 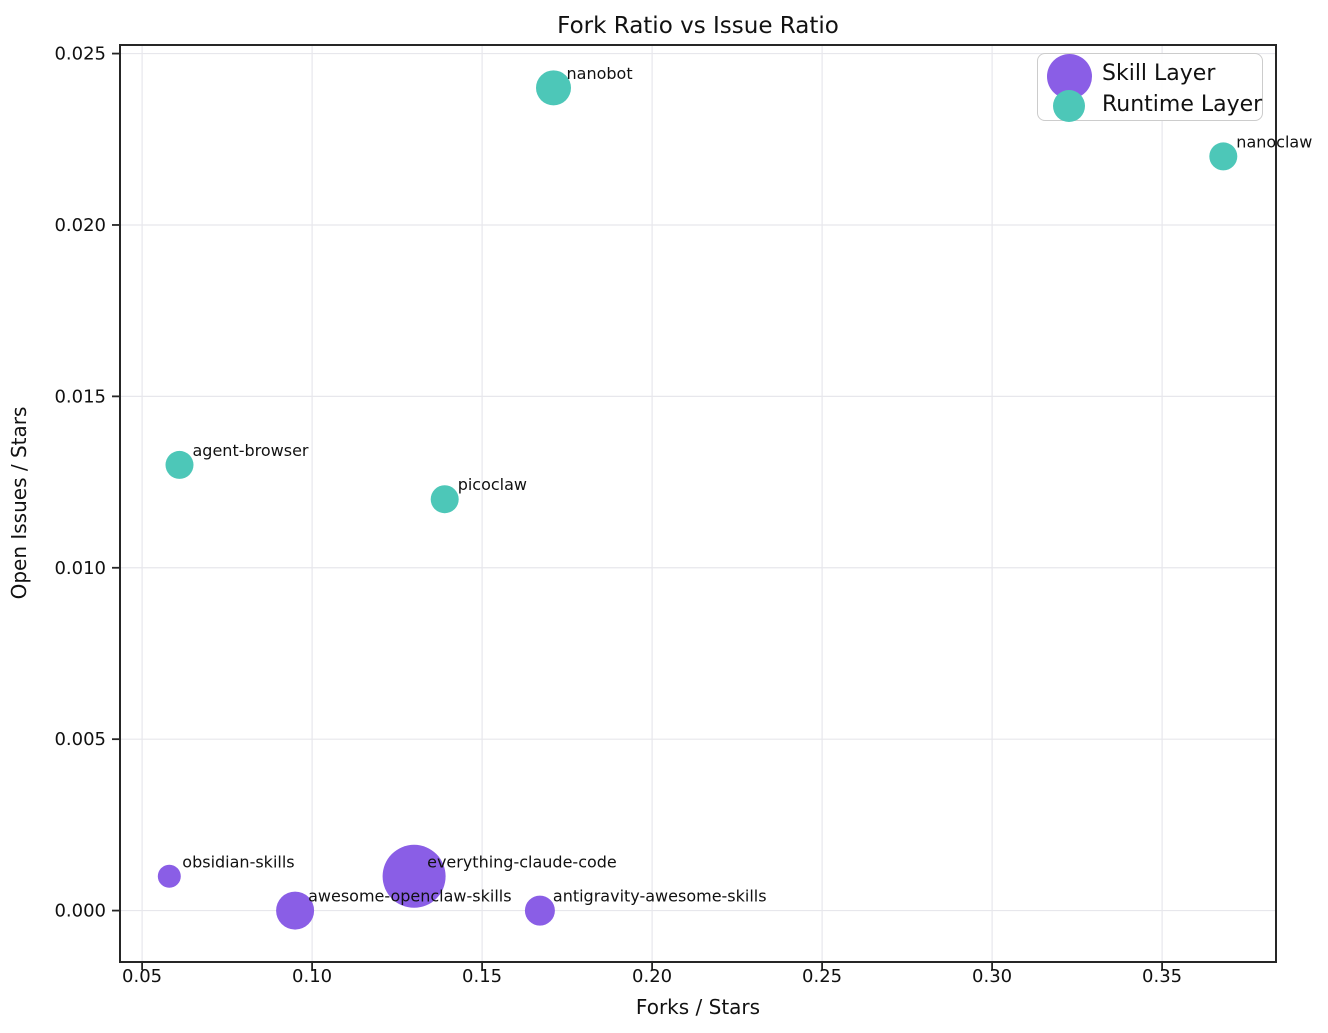 What do you see at coordinates (822, 976) in the screenshot?
I see `x-tick-label-0.25: 0.25` at bounding box center [822, 976].